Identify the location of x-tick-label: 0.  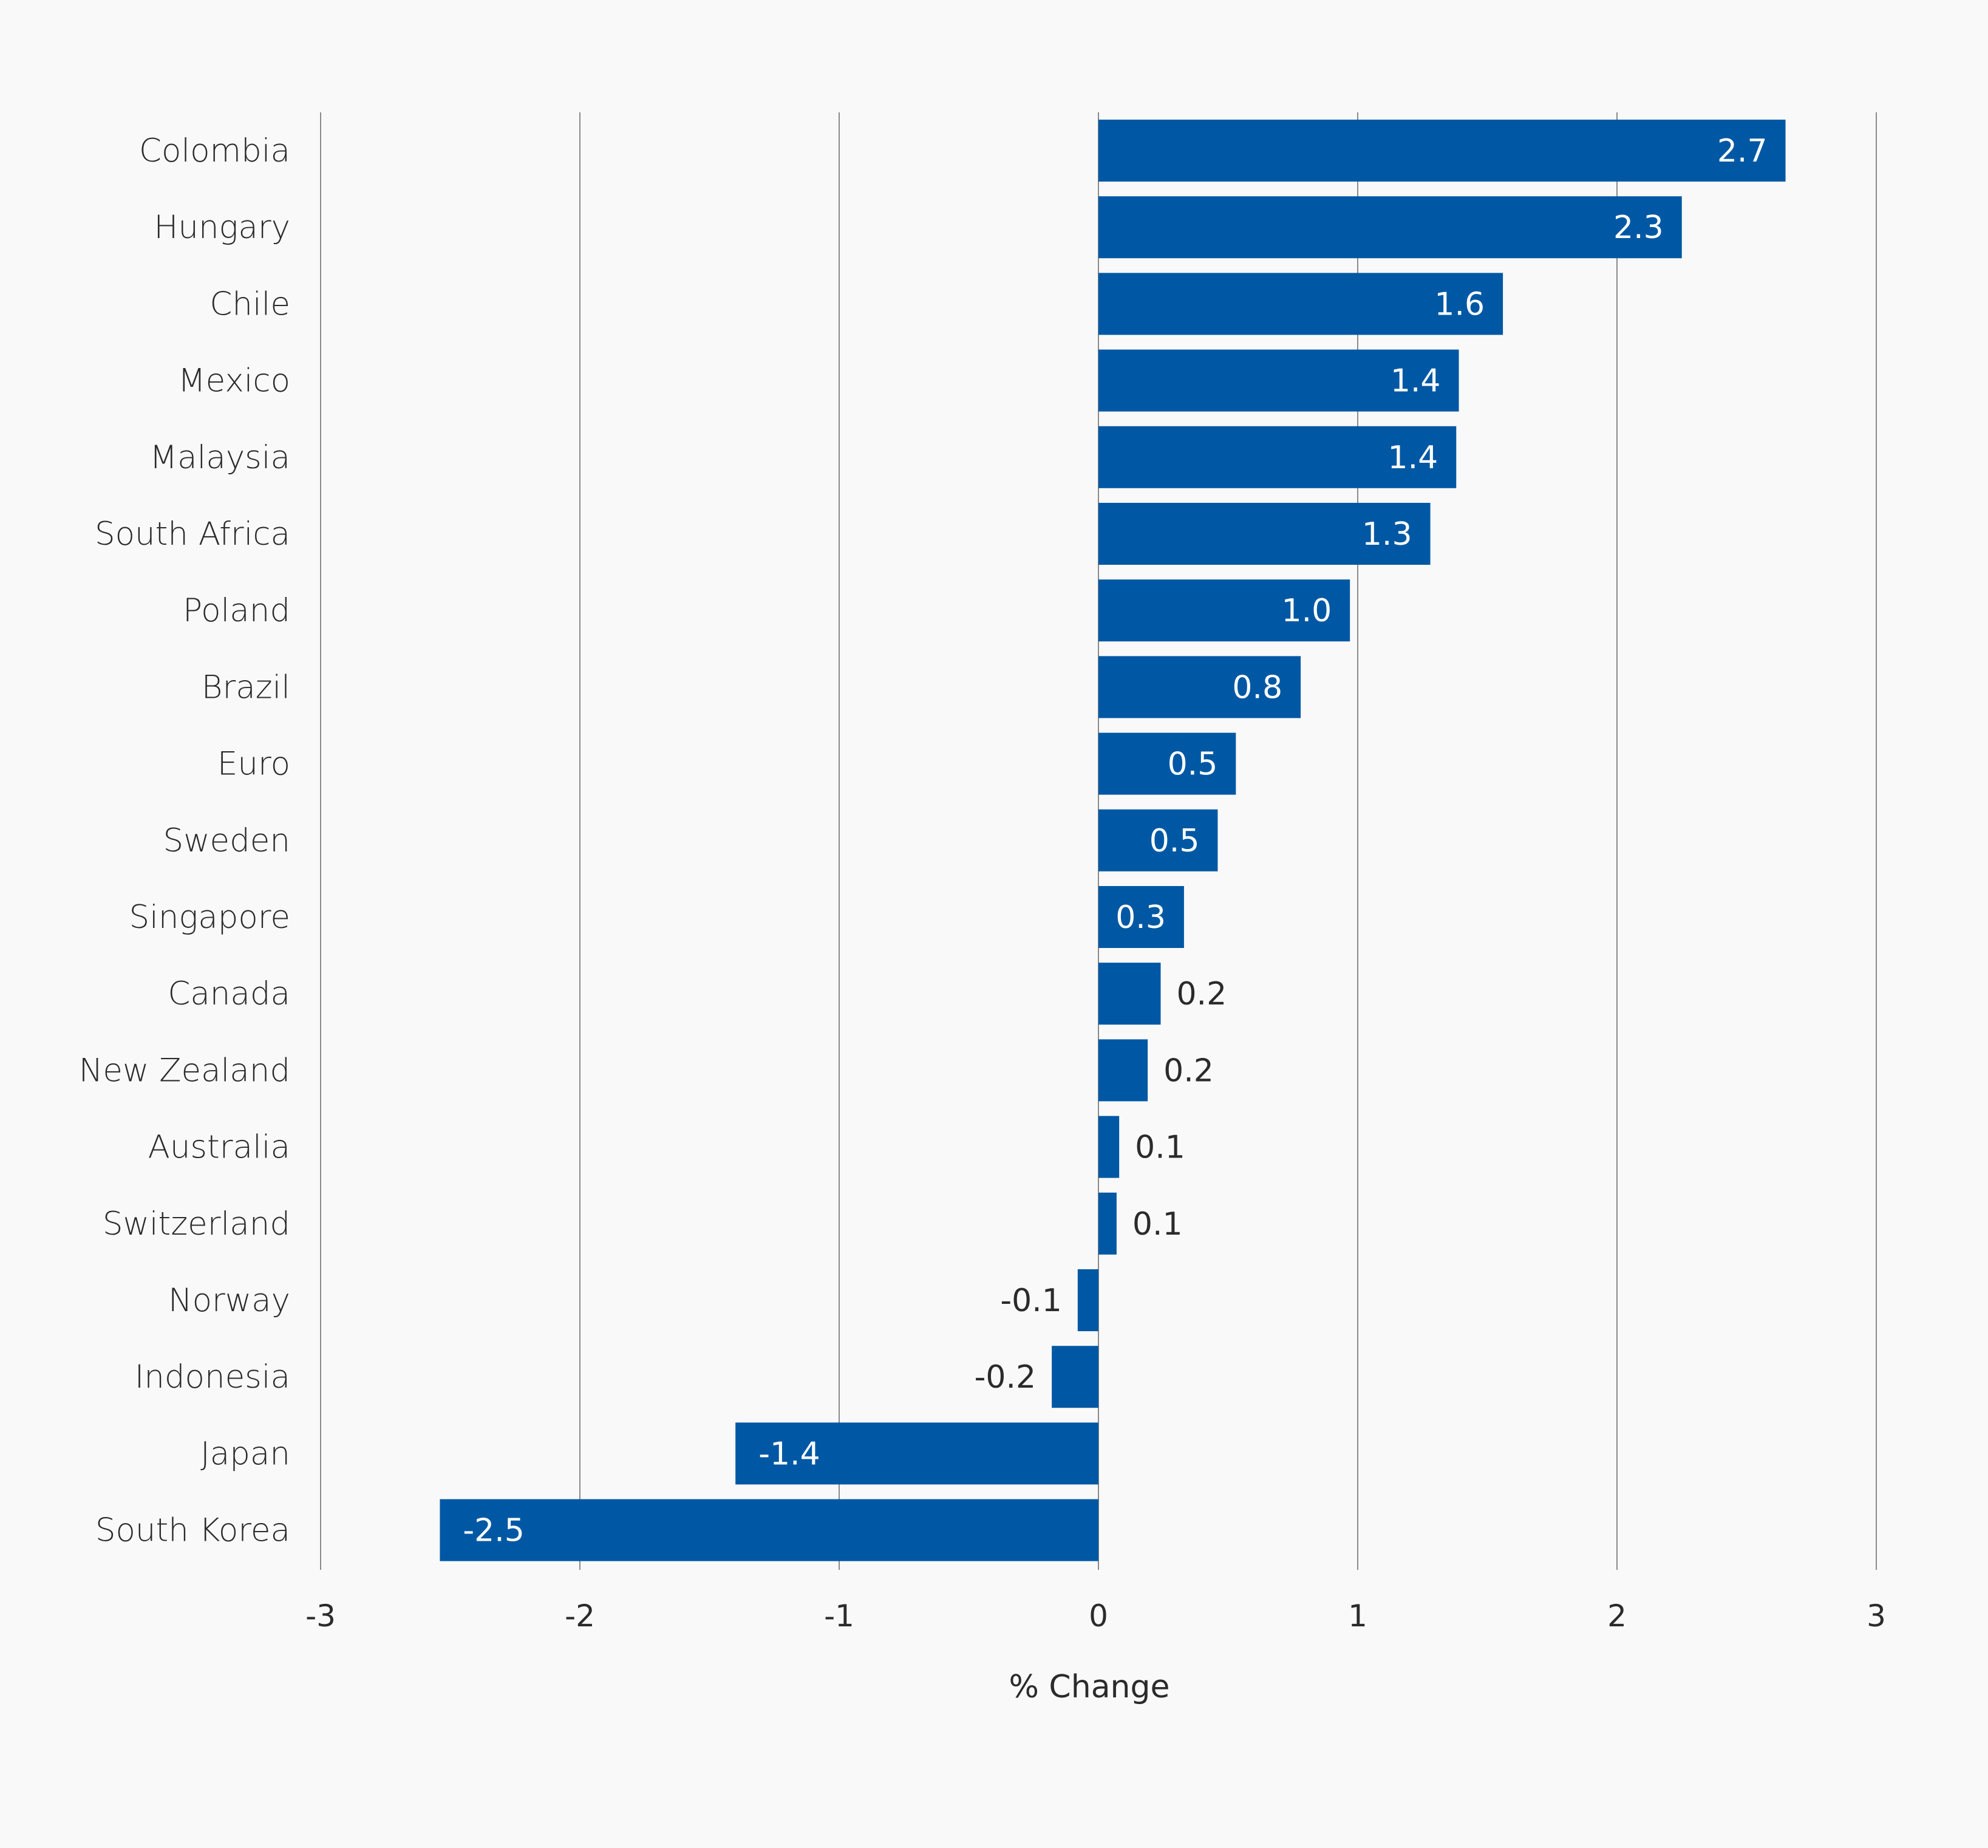
(1098, 1616).